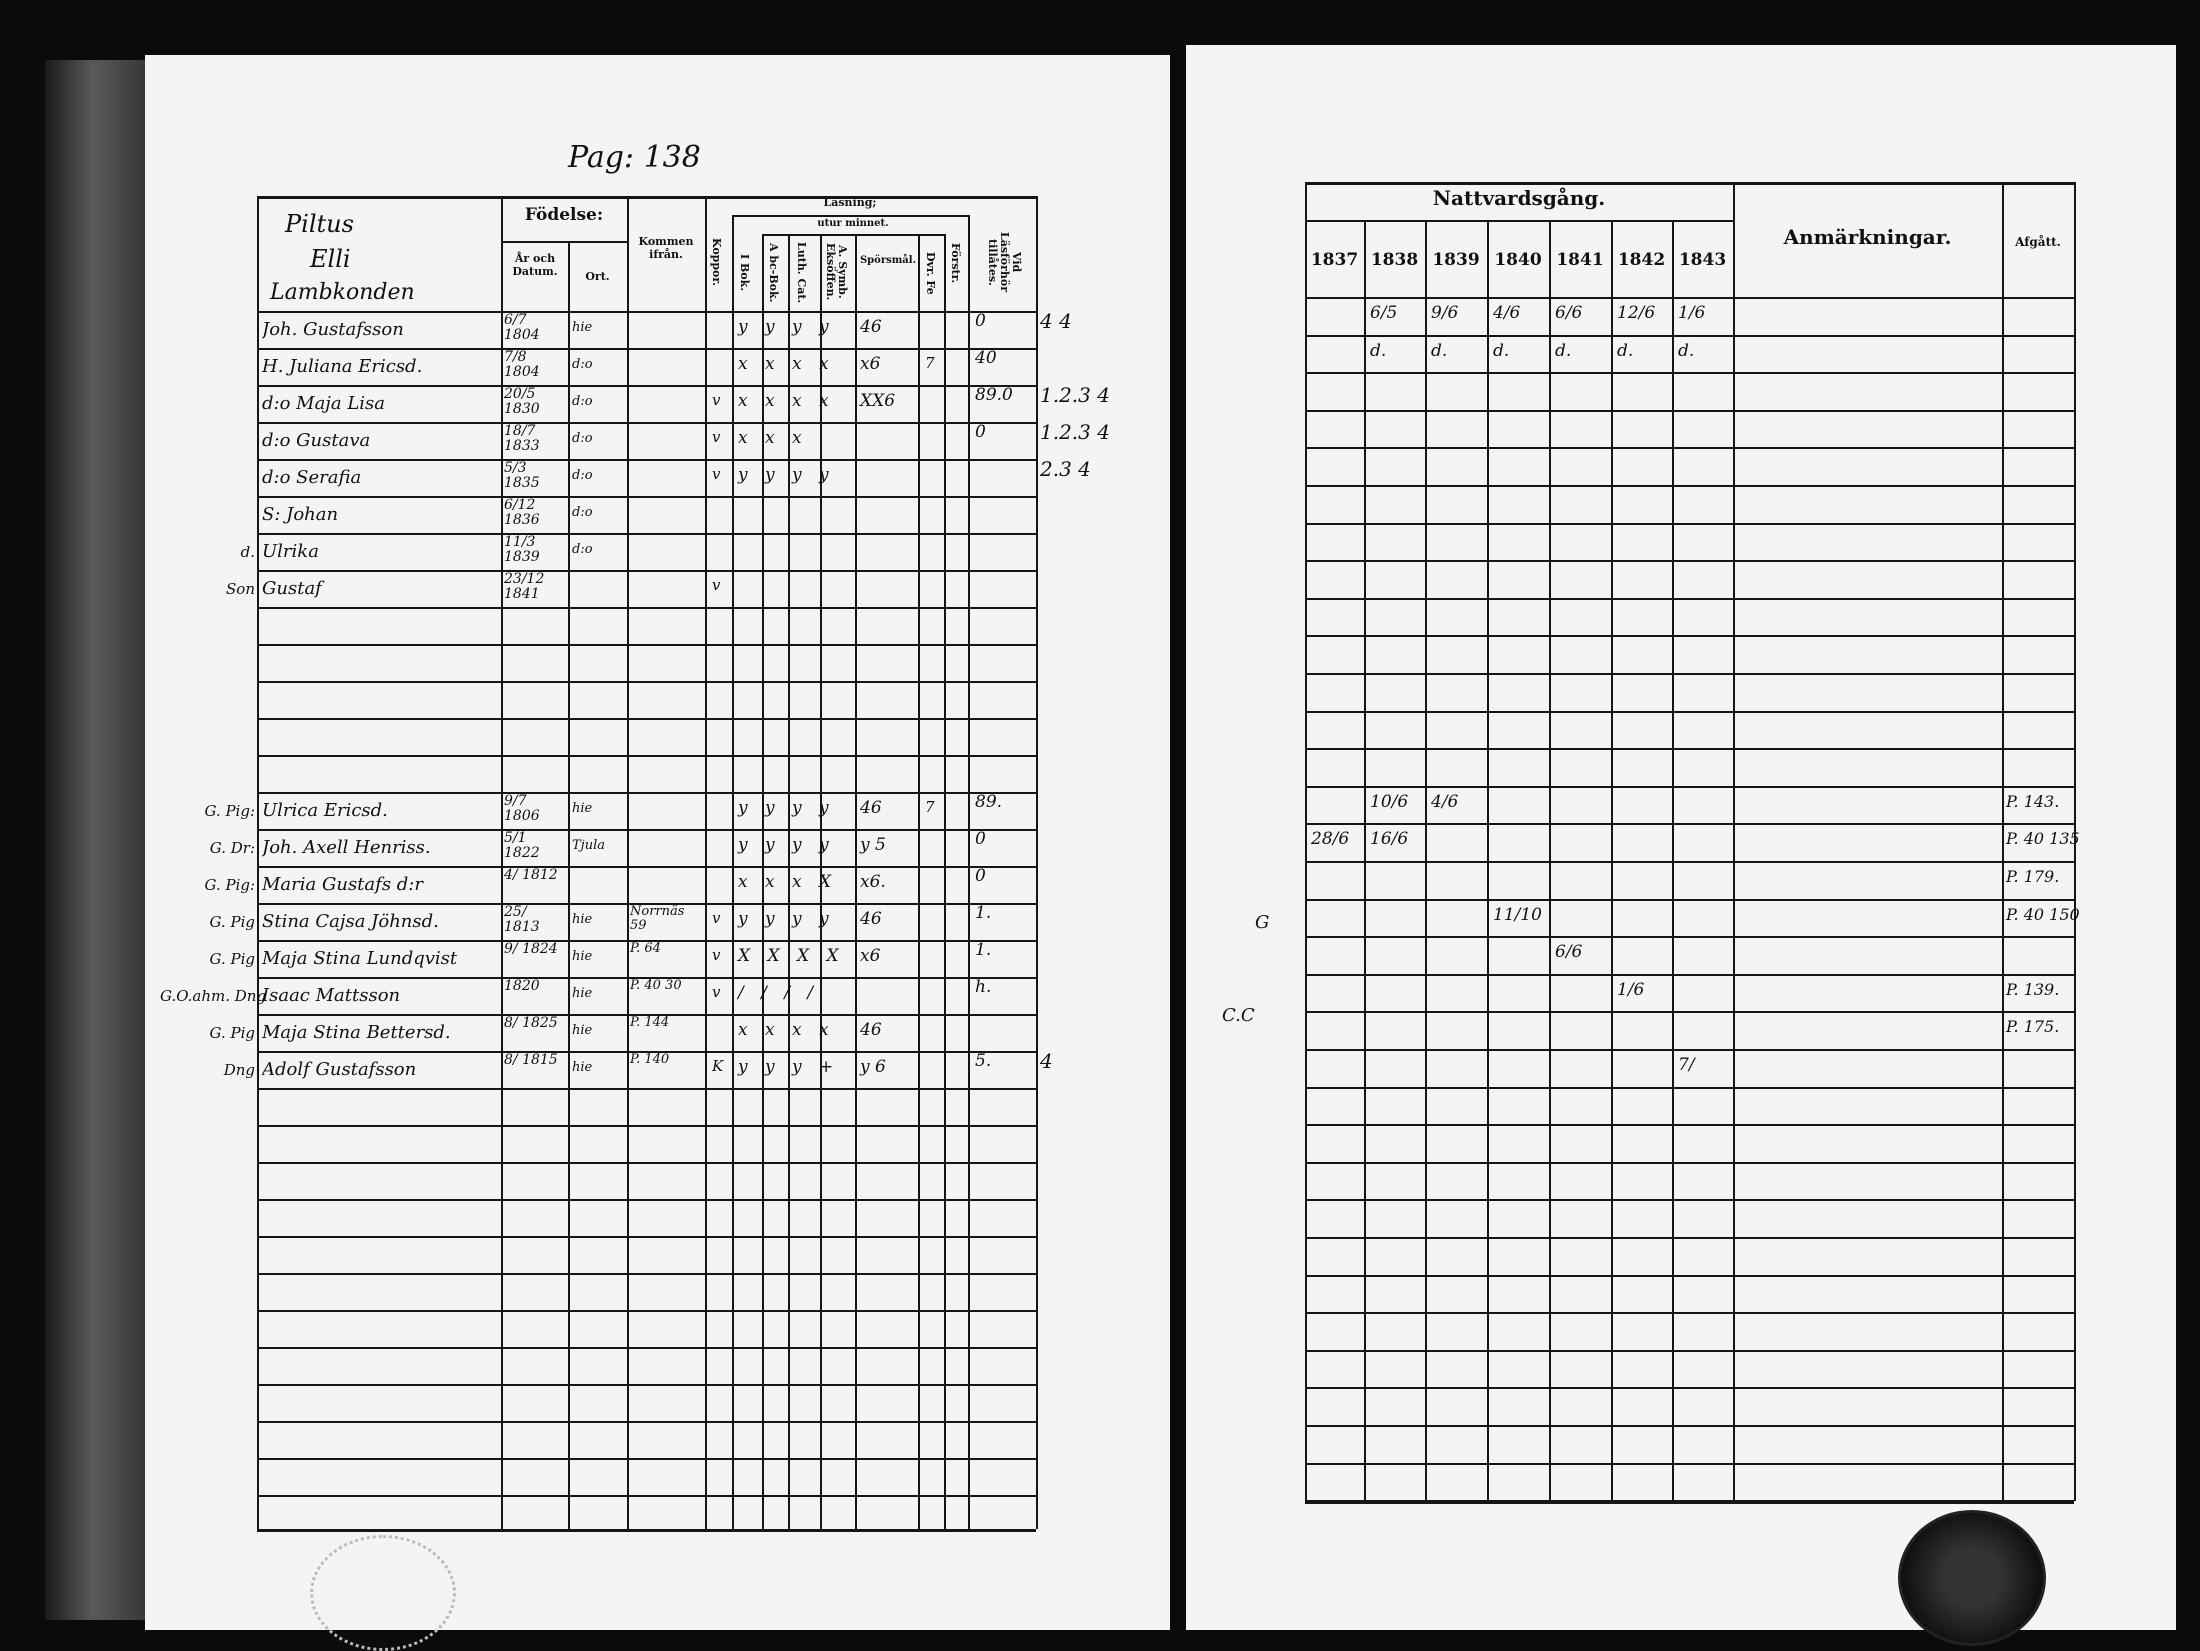  Describe the element at coordinates (666, 248) in the screenshot. I see `kommen-ifran-header: Kommen ifrån.` at that location.